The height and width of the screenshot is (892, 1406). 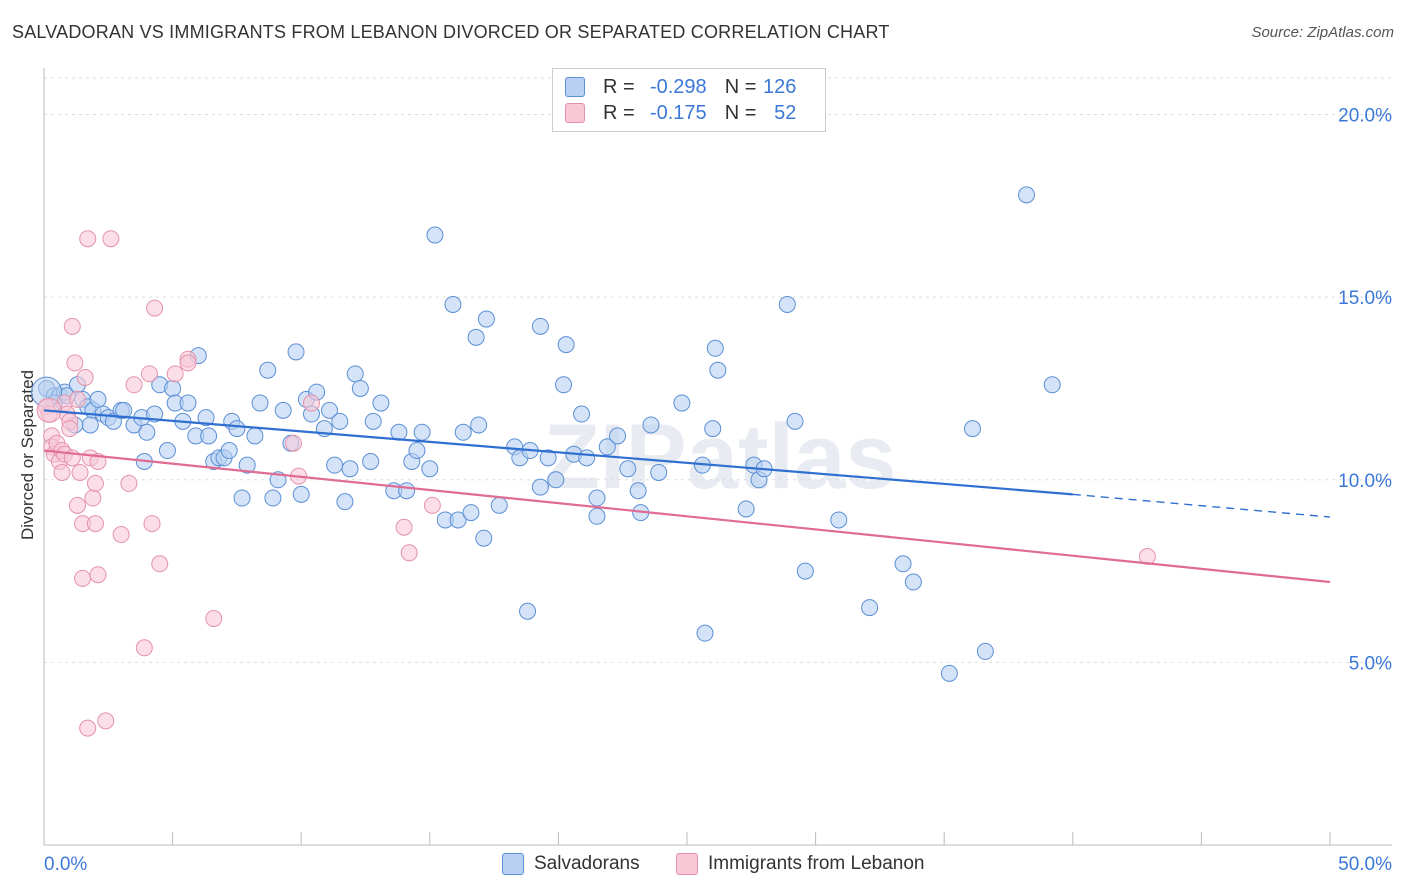 What do you see at coordinates (1201, 505) in the screenshot?
I see `salvadorans-trend-extension` at bounding box center [1201, 505].